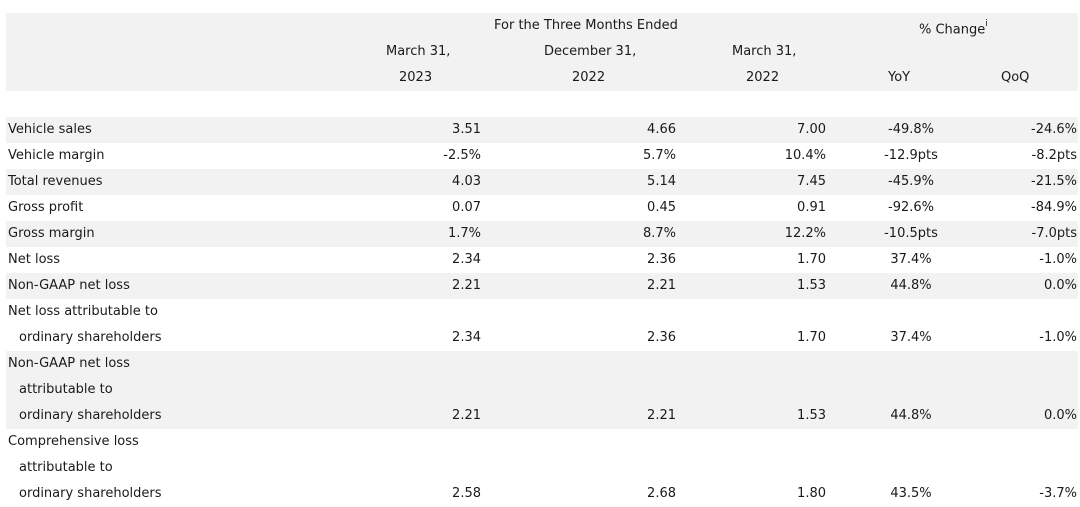  What do you see at coordinates (1054, 155) in the screenshot?
I see `value-qoq: -8.2pts` at bounding box center [1054, 155].